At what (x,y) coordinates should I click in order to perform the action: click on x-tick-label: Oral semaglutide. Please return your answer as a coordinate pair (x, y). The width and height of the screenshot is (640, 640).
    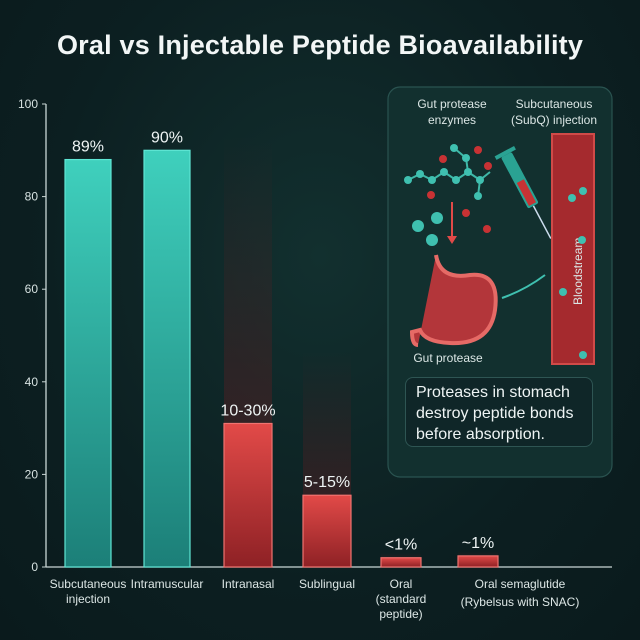
    Looking at the image, I should click on (520, 584).